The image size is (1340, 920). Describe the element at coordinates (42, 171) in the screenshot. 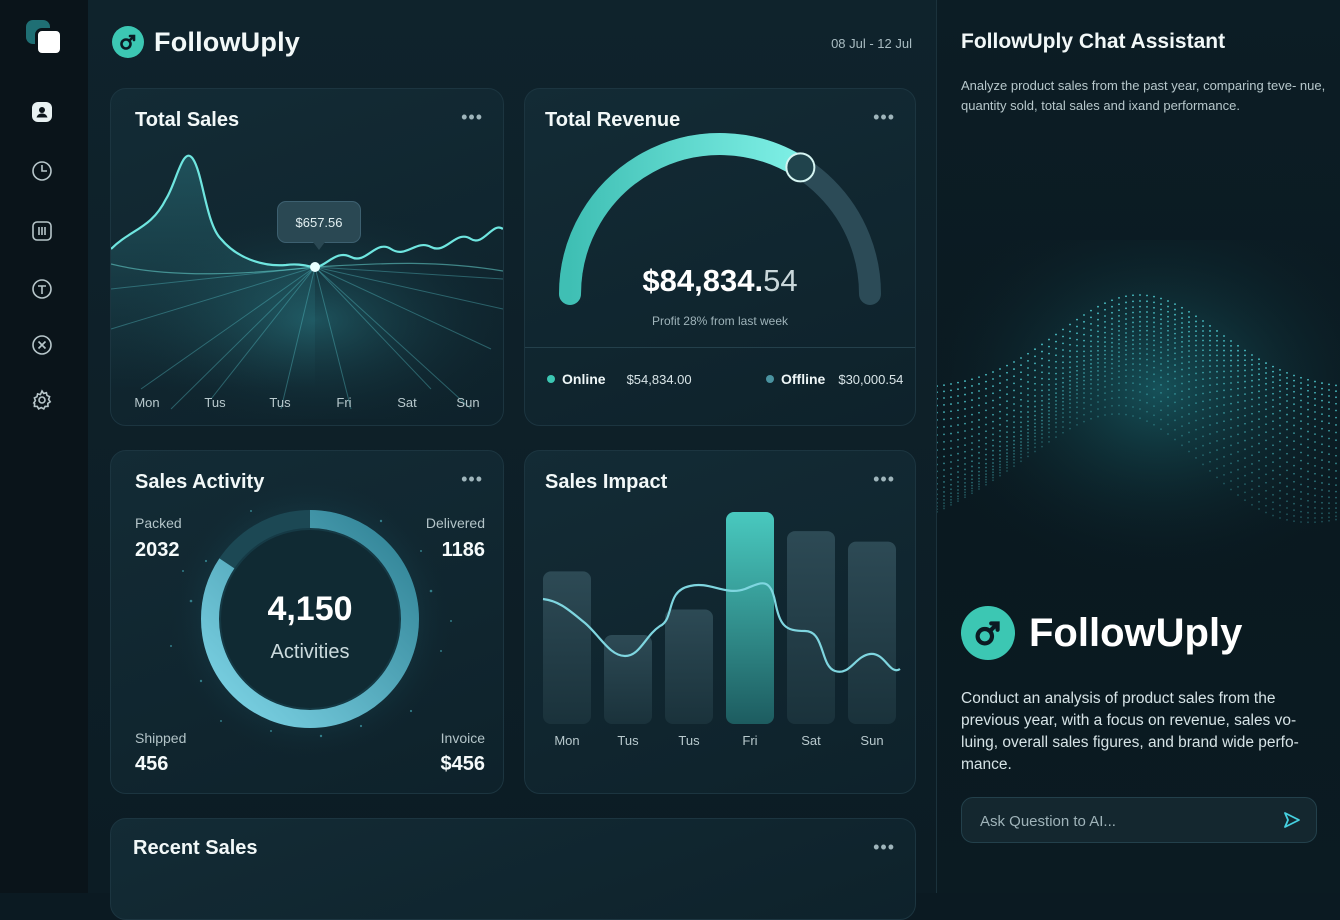

I see `clock-icon` at that location.